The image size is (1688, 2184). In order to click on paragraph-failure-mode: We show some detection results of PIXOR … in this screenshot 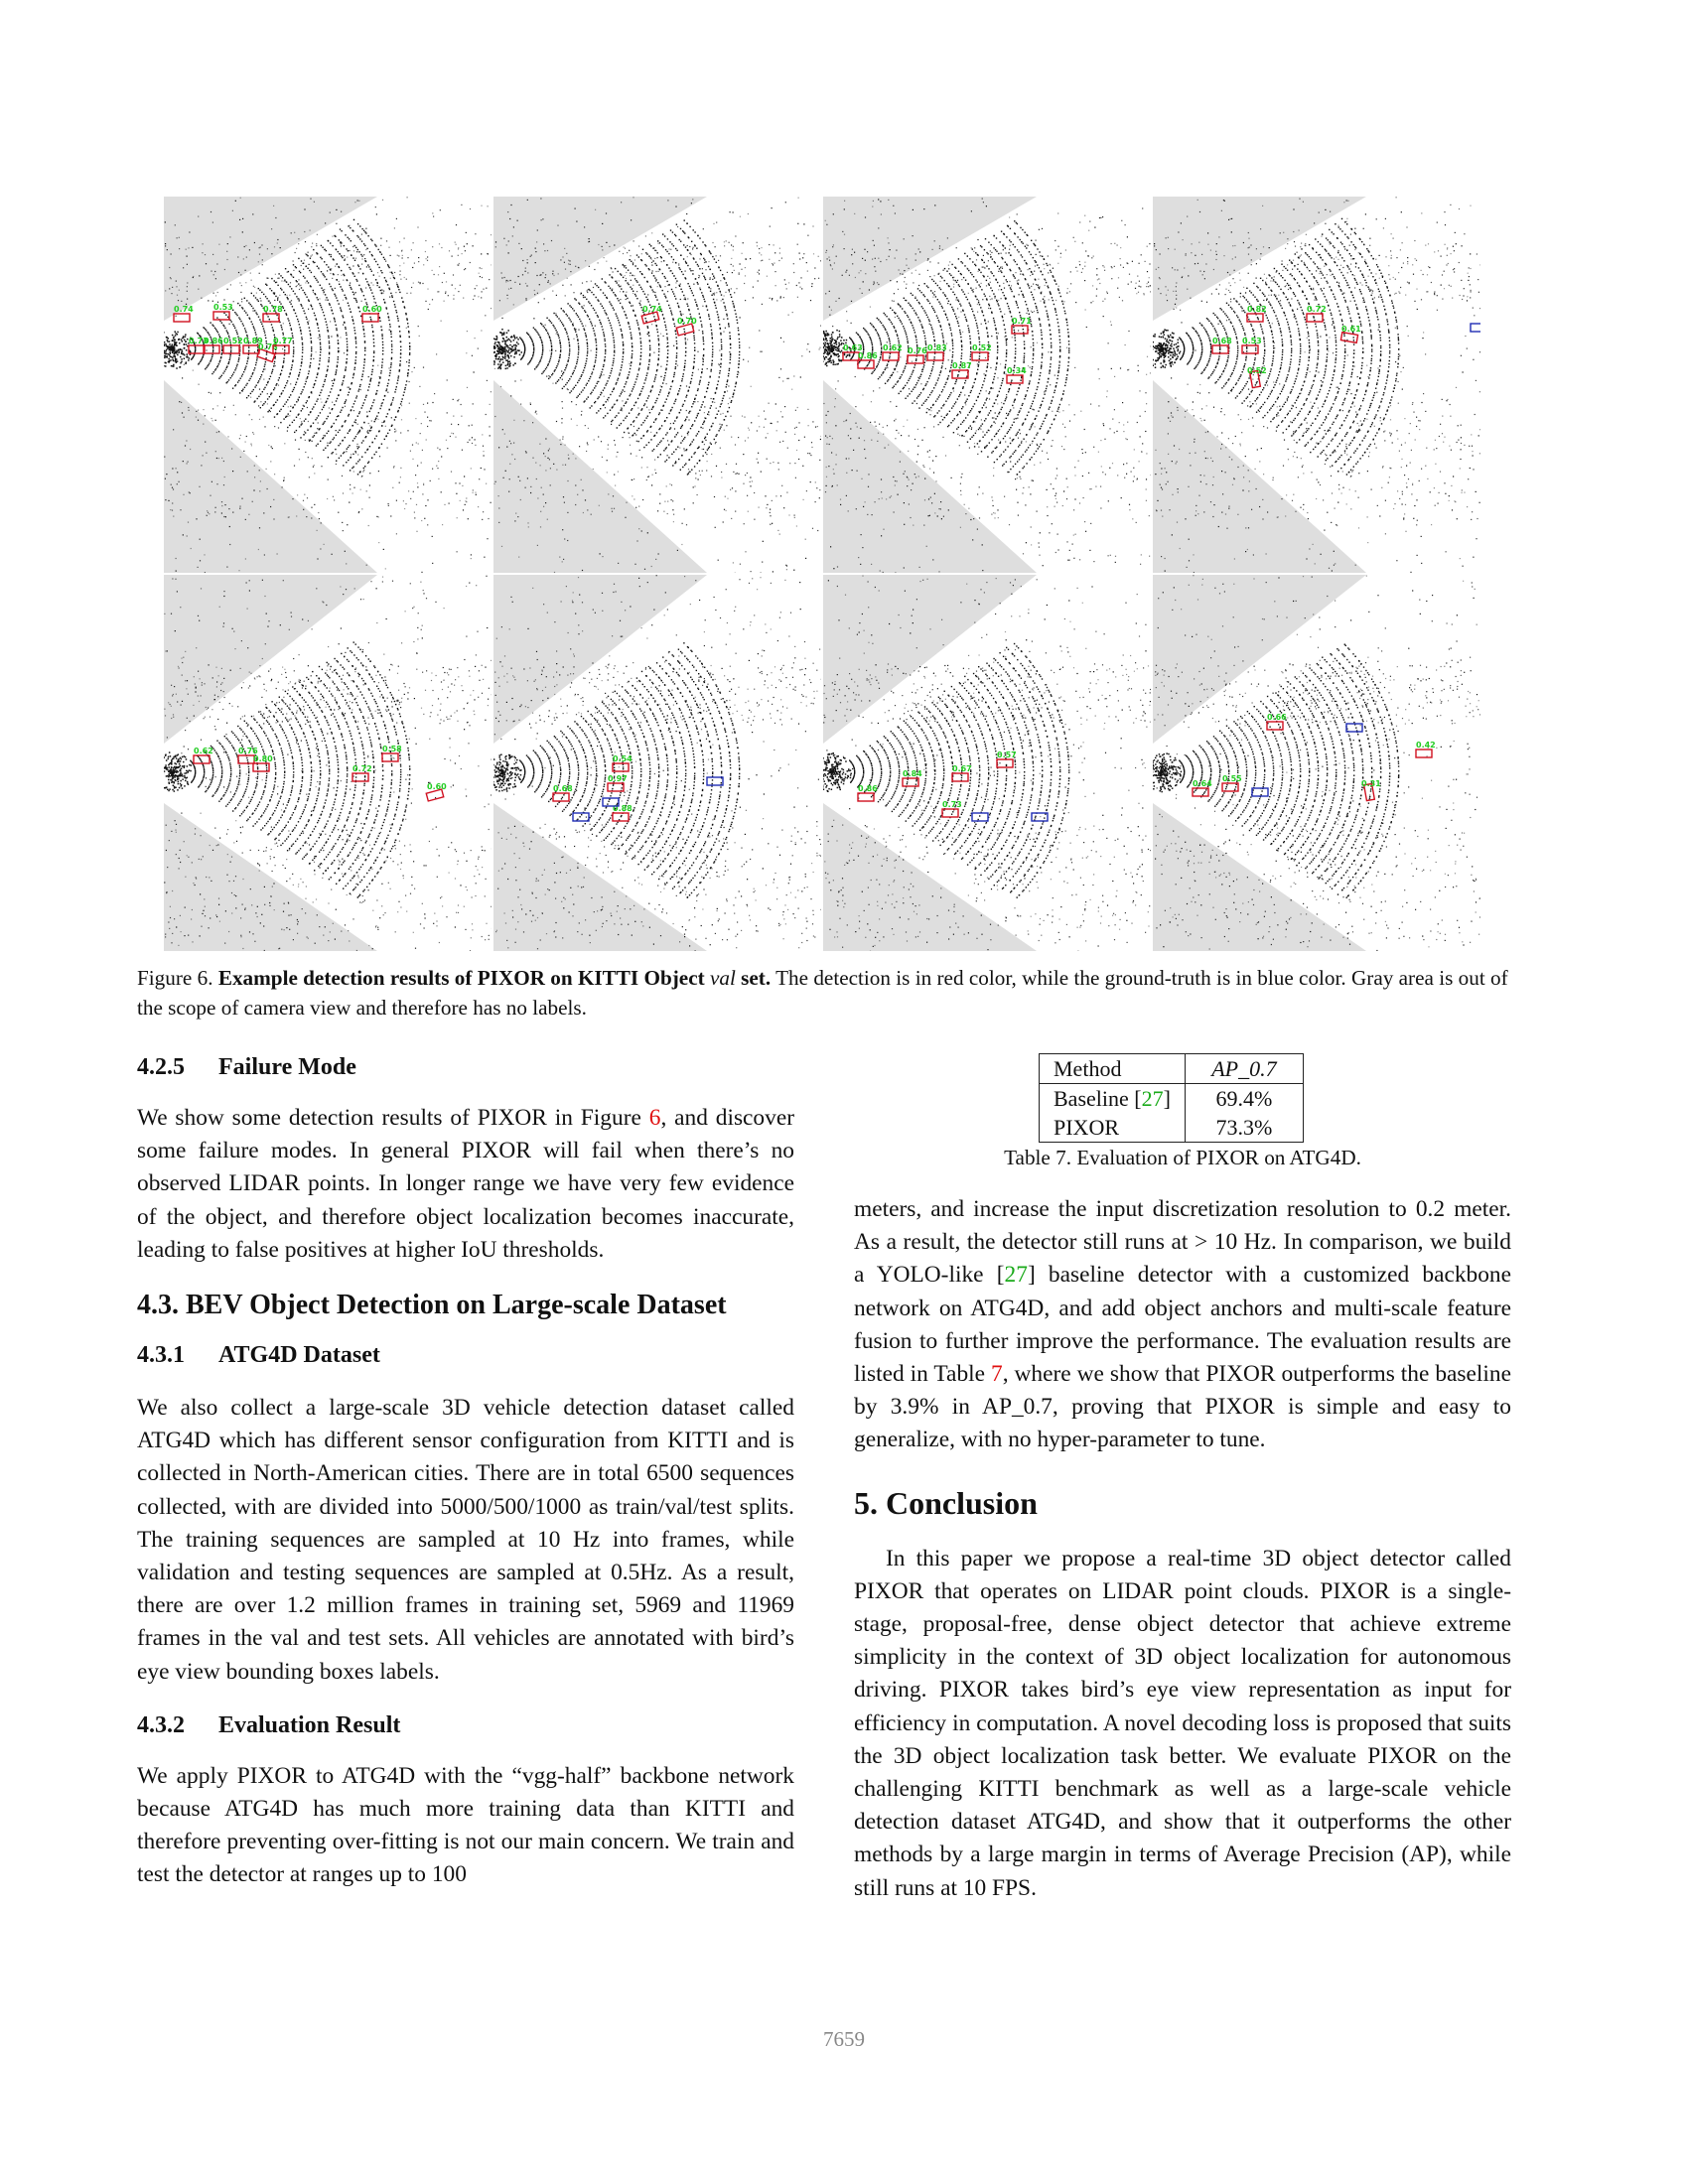, I will do `click(465, 1184)`.